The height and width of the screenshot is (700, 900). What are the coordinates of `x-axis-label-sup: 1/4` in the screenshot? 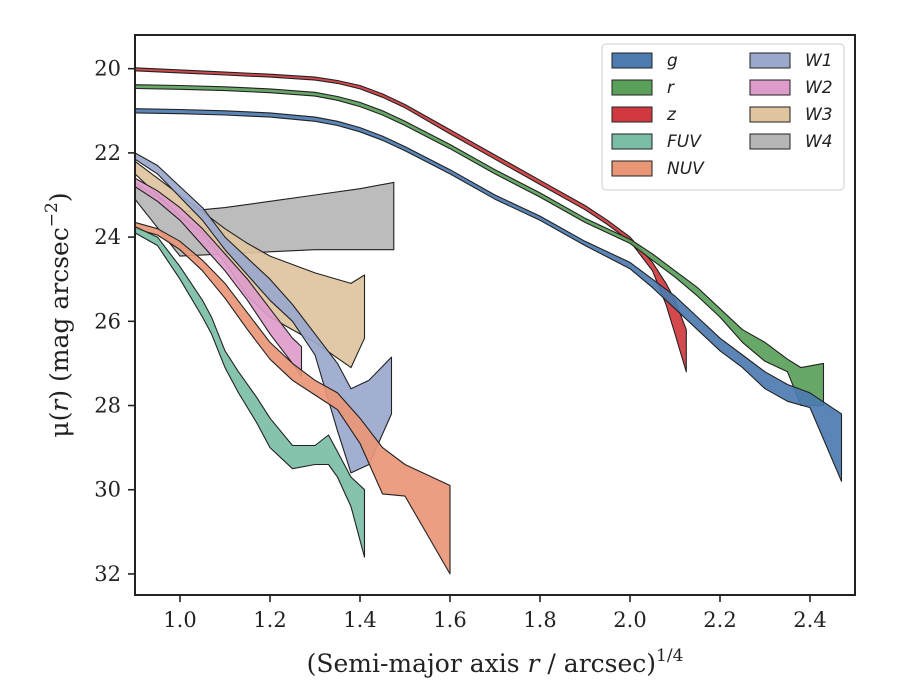 It's located at (669, 656).